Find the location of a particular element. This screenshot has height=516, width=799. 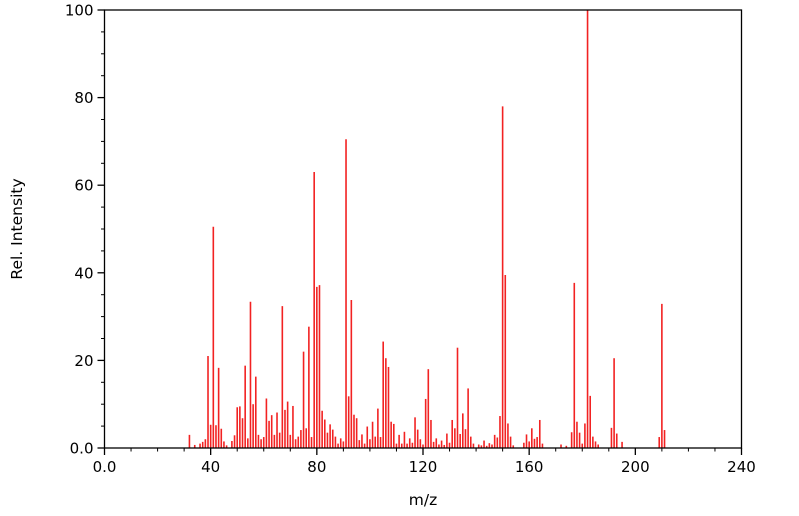

y-tick-label-60: 60 is located at coordinates (83, 186).